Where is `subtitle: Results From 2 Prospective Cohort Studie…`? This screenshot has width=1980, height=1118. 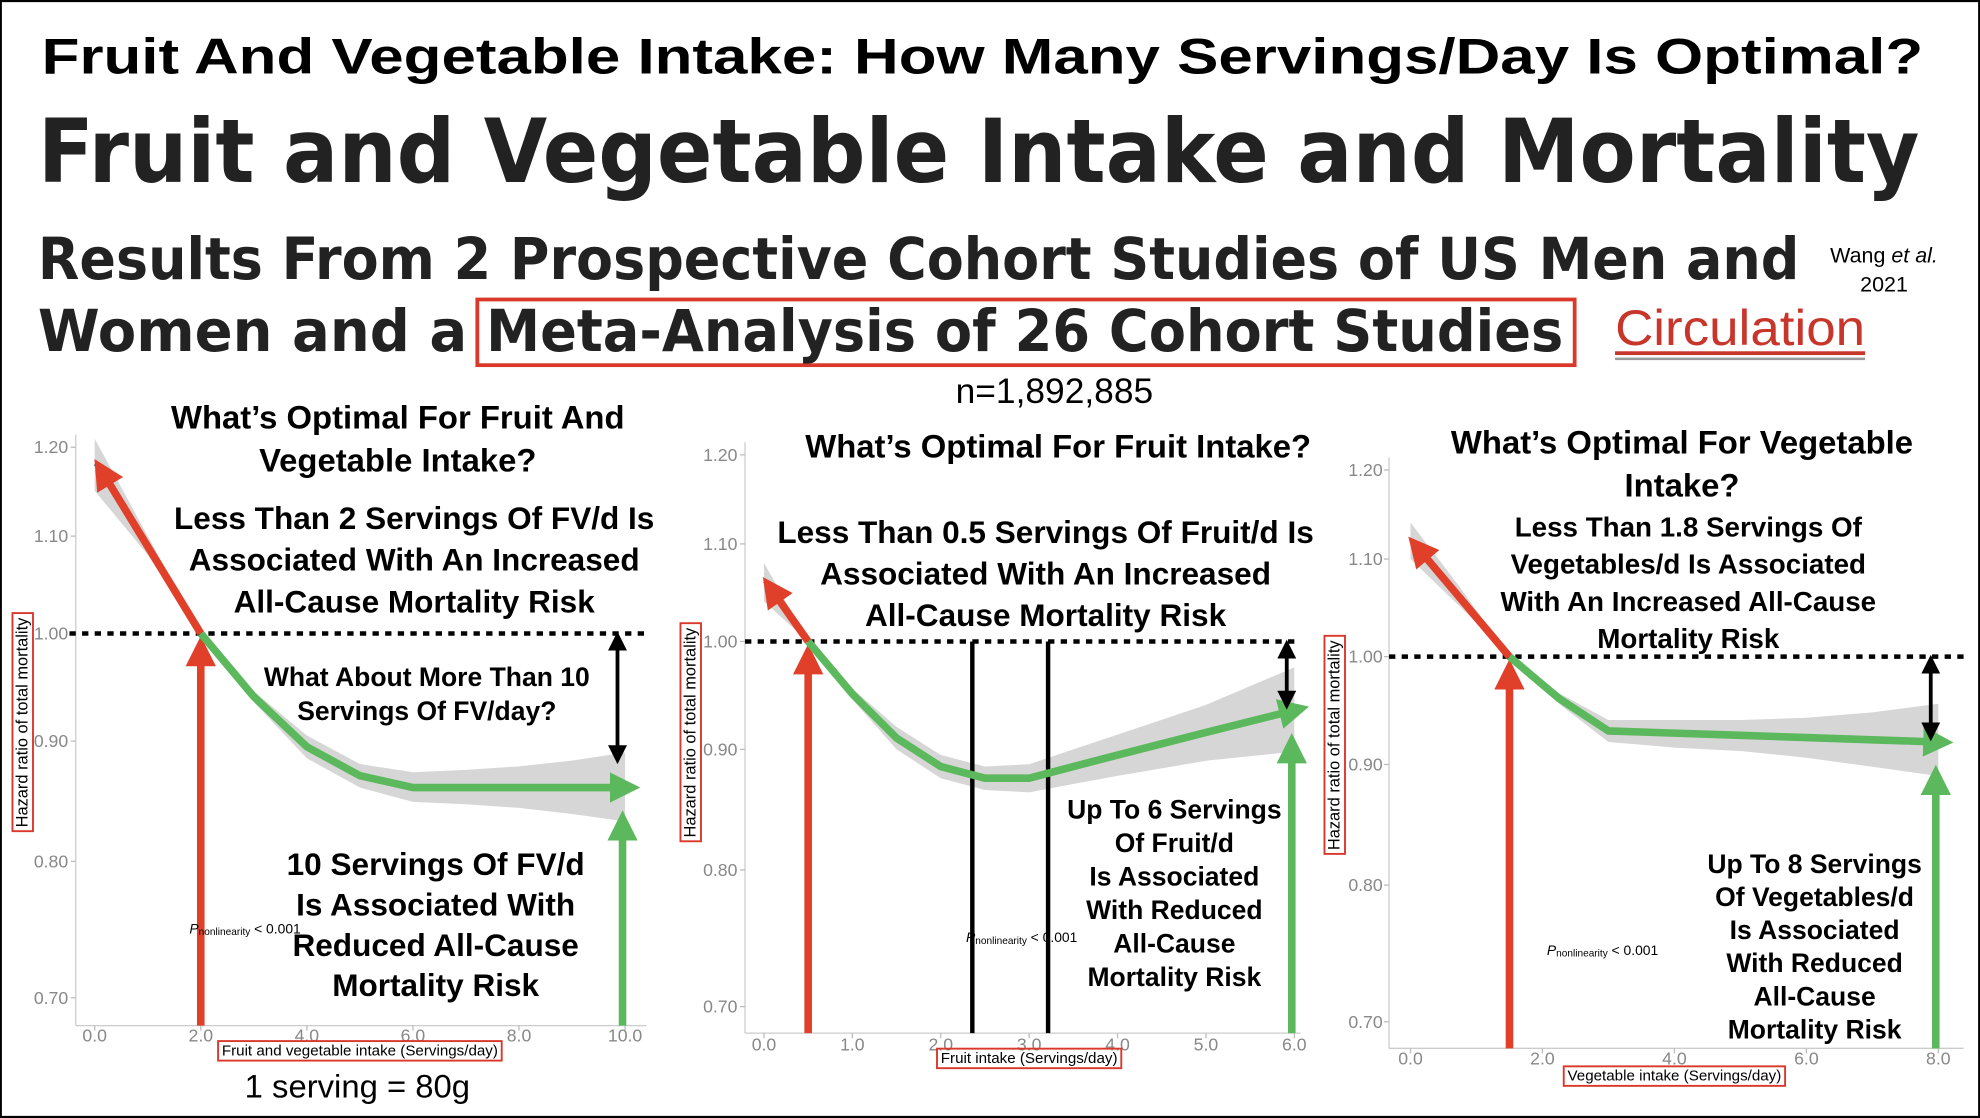
subtitle: Results From 2 Prospective Cohort Studie… is located at coordinates (919, 259).